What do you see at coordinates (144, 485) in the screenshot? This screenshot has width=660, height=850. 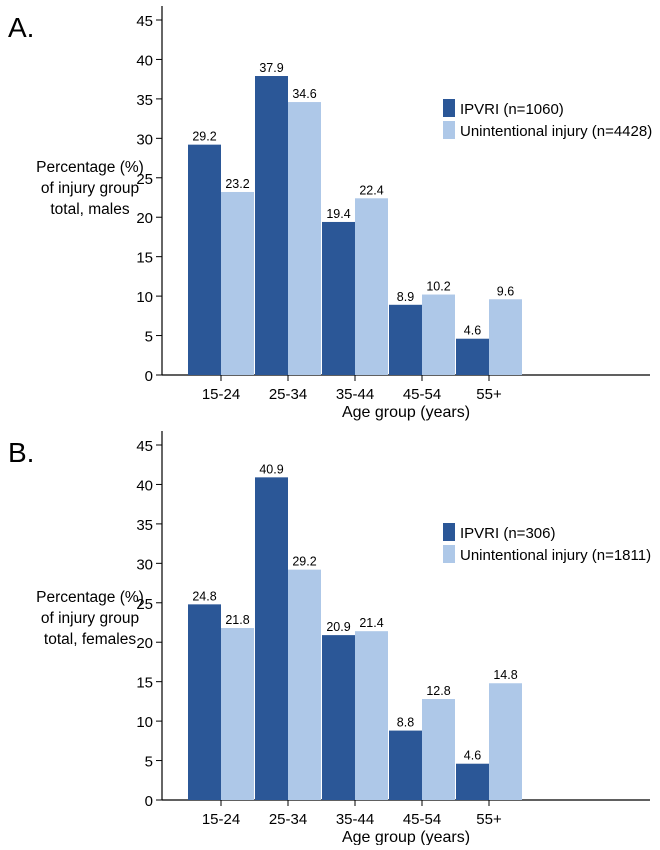 I see `chart-2-ytick-label-40: 40` at bounding box center [144, 485].